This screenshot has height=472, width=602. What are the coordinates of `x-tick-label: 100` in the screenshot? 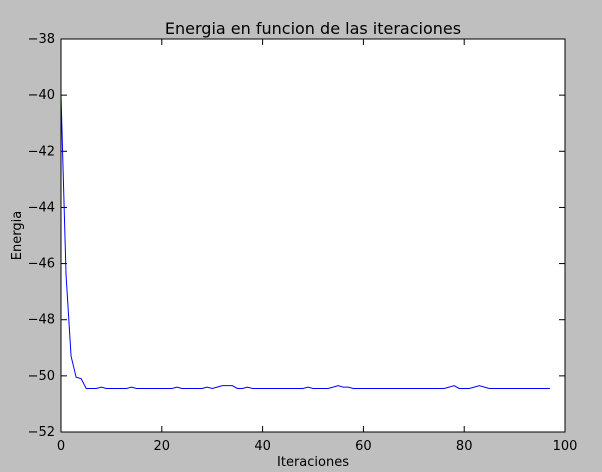 It's located at (565, 446).